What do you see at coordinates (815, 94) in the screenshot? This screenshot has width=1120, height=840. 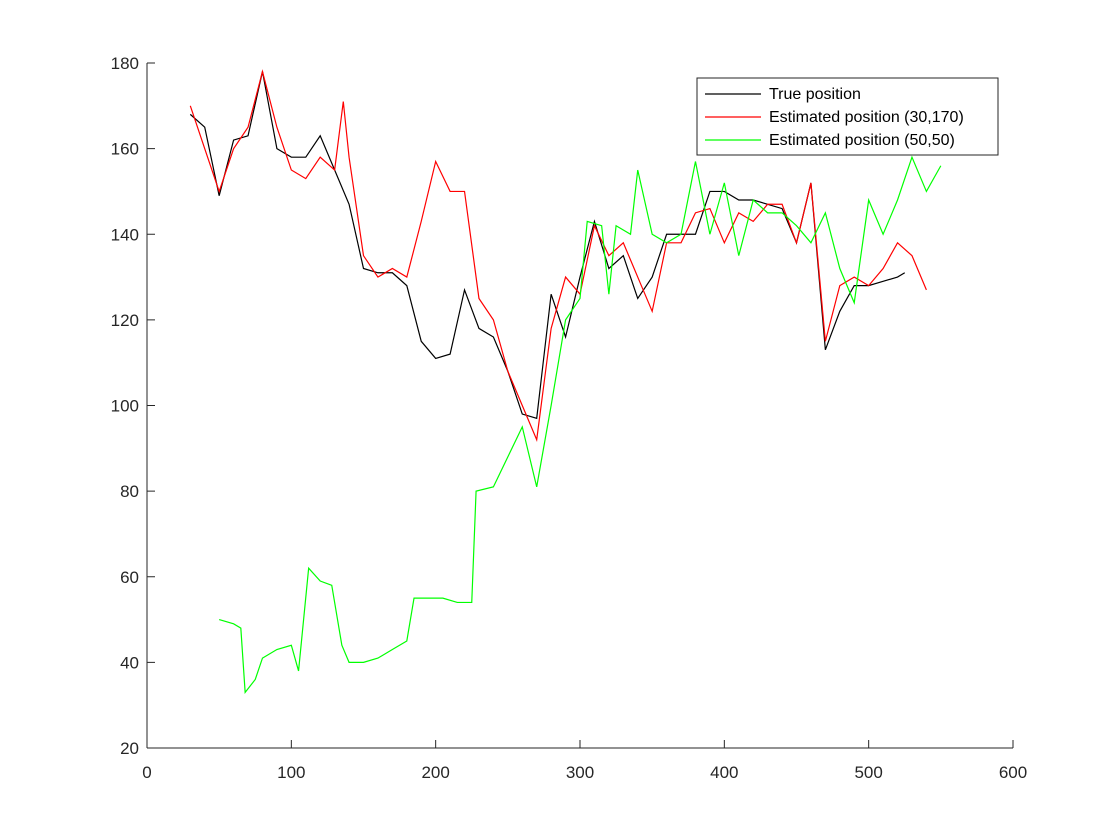 I see `legend-label: True position` at bounding box center [815, 94].